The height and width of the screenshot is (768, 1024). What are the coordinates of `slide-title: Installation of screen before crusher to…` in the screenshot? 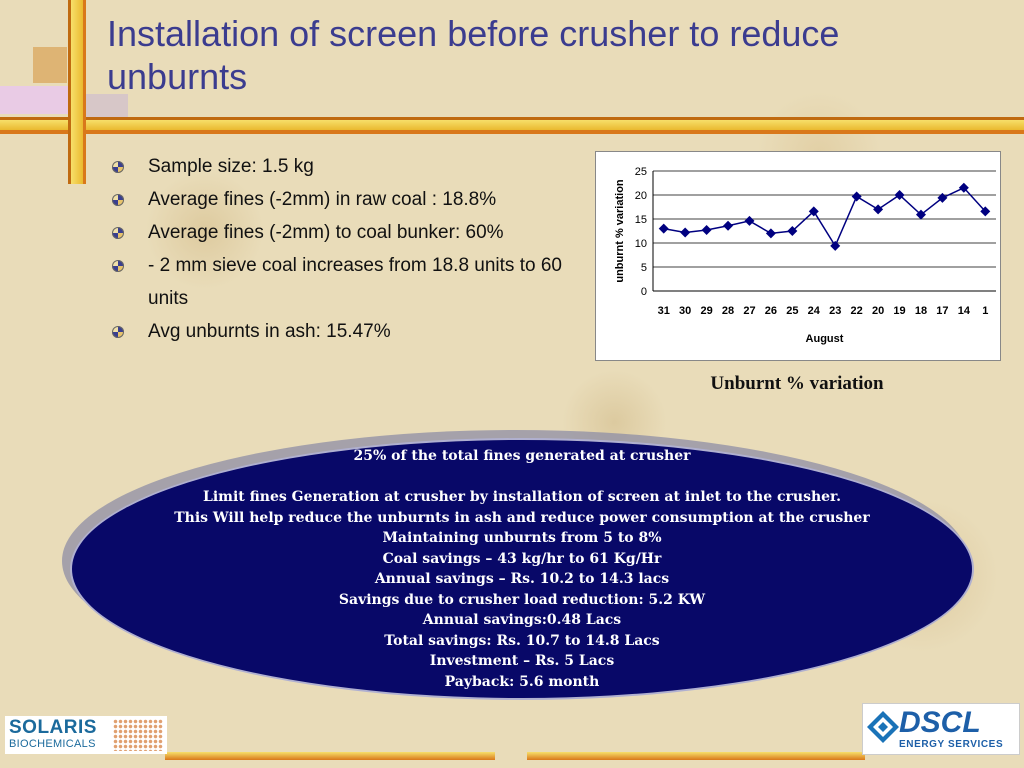 It's located at (473, 55).